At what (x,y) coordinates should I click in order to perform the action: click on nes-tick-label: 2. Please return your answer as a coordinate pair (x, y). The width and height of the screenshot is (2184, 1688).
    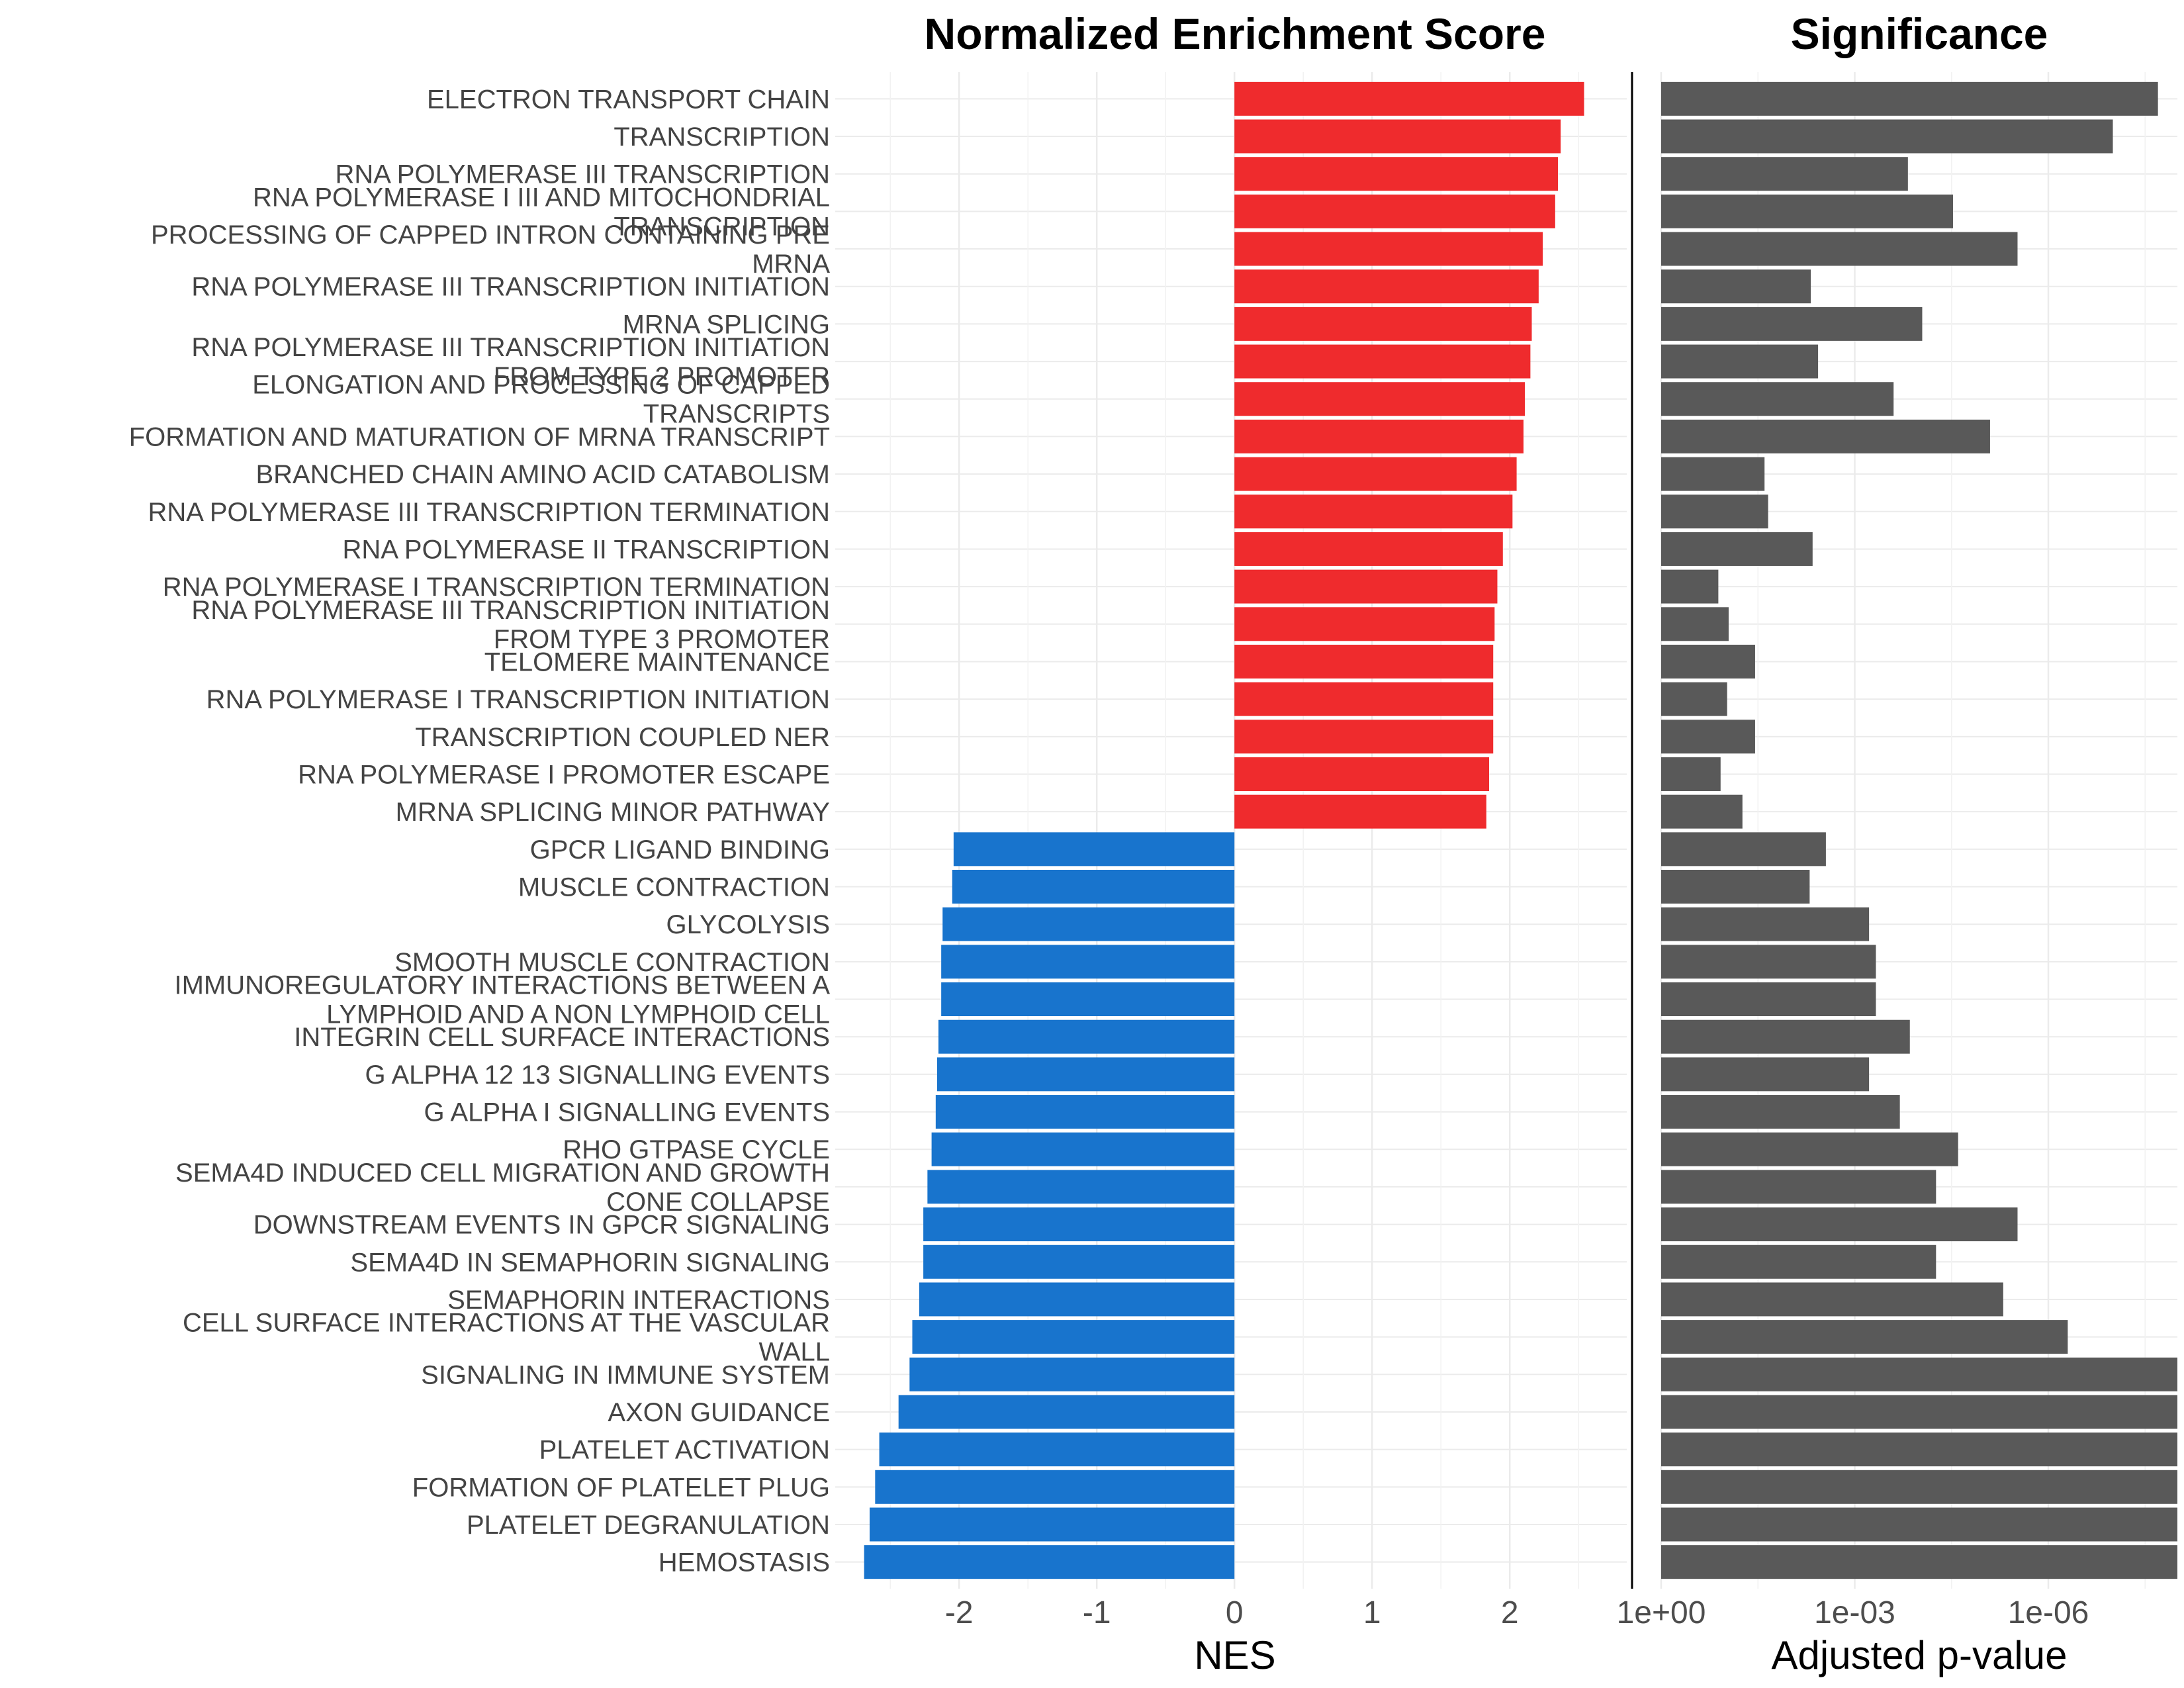
    Looking at the image, I should click on (1510, 1612).